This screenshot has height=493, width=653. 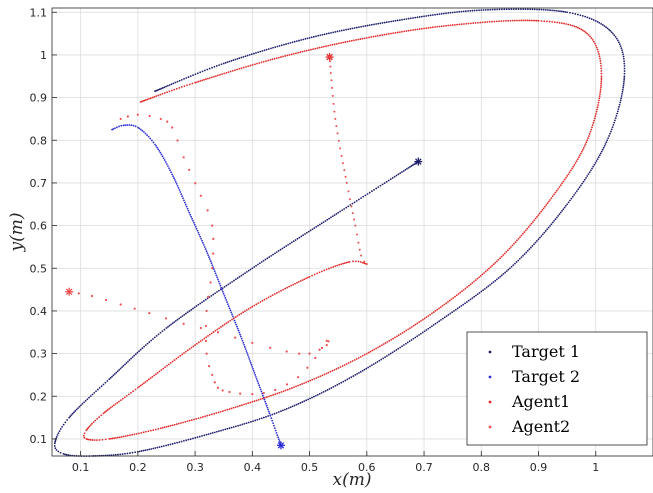 I want to click on legend-marker, so click(x=490, y=377).